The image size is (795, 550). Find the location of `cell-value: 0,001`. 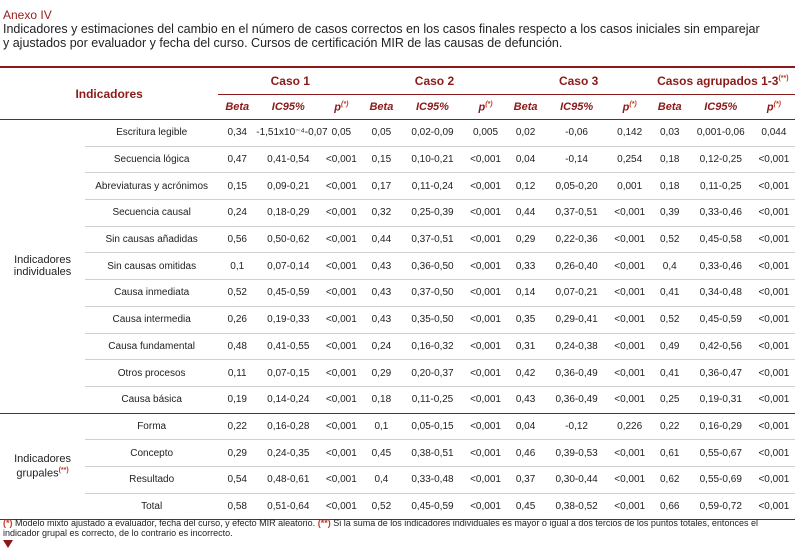

cell-value: 0,001 is located at coordinates (629, 186).